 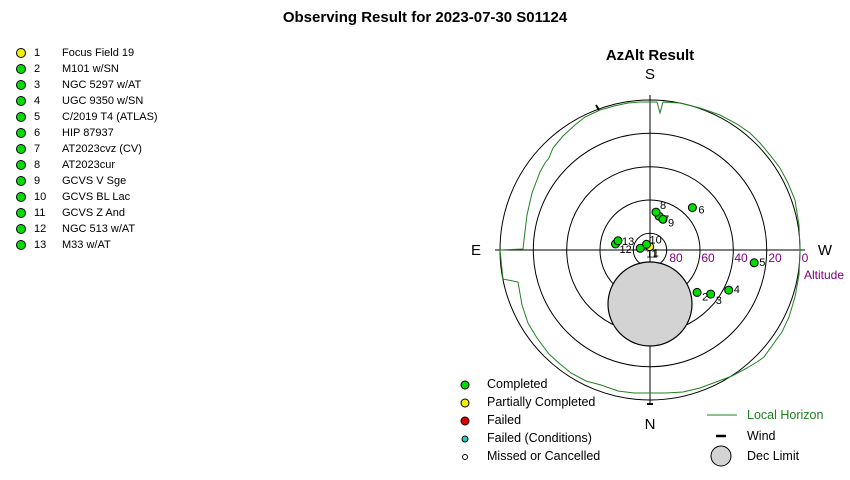 What do you see at coordinates (40, 197) in the screenshot?
I see `target-number: 10` at bounding box center [40, 197].